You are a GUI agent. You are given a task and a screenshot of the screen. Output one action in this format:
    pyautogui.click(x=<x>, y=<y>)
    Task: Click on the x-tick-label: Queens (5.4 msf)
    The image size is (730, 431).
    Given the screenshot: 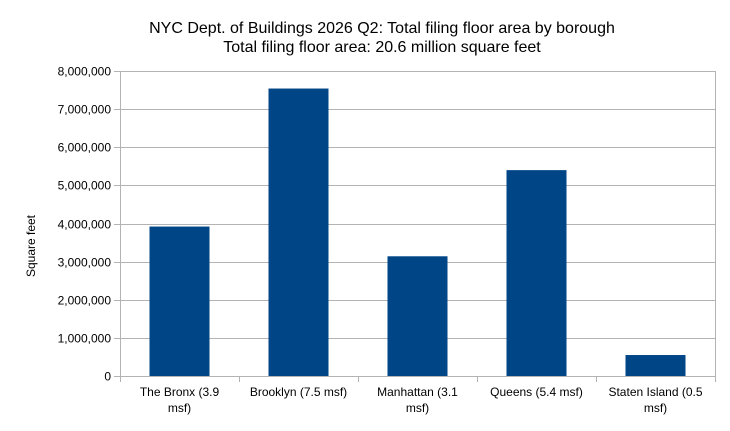 What is the action you would take?
    pyautogui.click(x=536, y=392)
    